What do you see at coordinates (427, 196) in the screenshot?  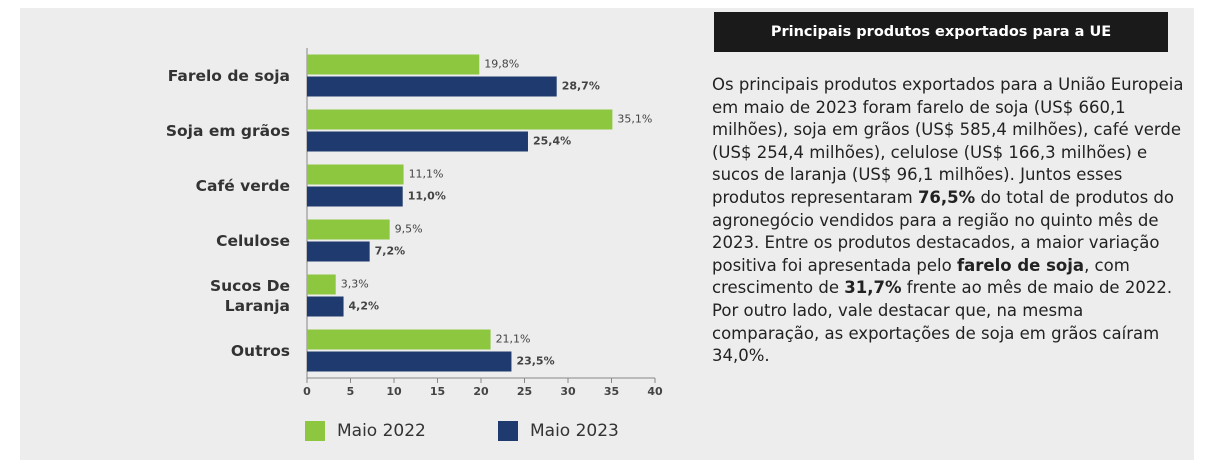 I see `value-label: 11,0%` at bounding box center [427, 196].